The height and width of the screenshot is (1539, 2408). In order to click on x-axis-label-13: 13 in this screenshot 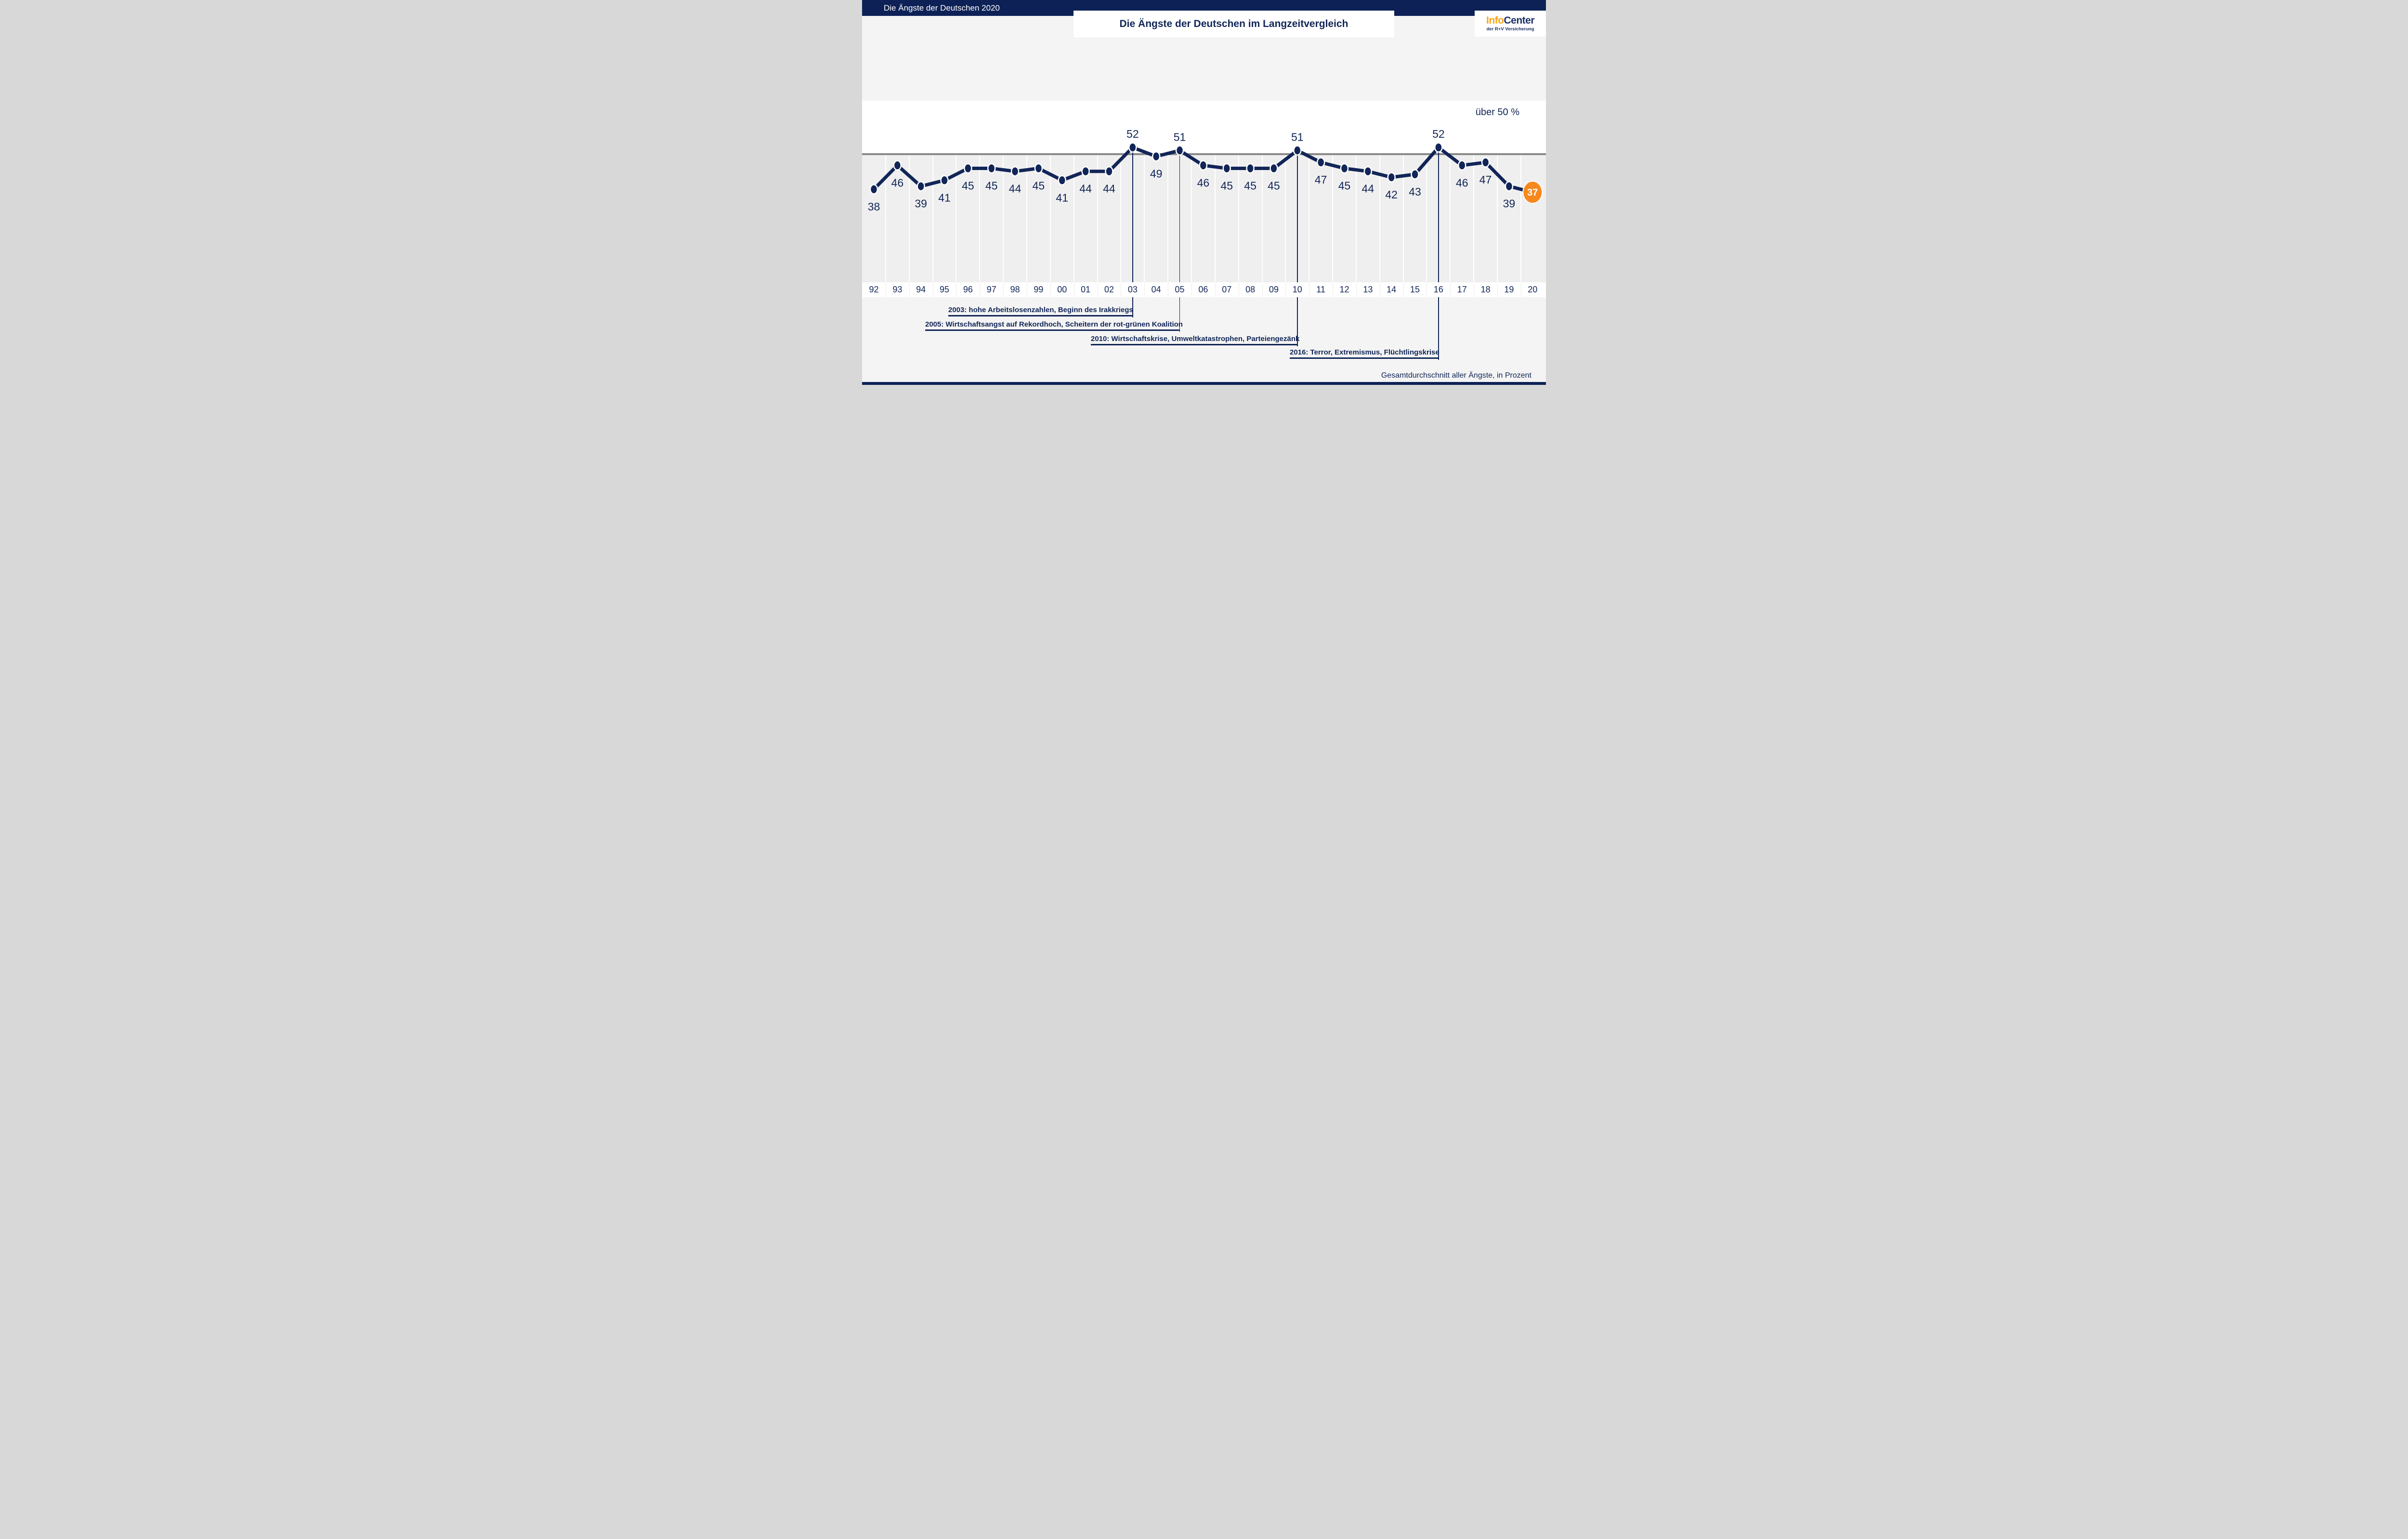, I will do `click(1368, 289)`.